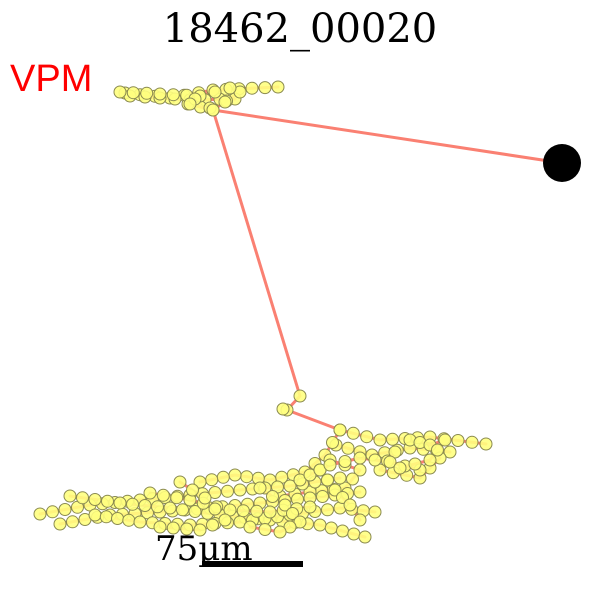 The image size is (600, 600). What do you see at coordinates (252, 564) in the screenshot?
I see `scale-bar` at bounding box center [252, 564].